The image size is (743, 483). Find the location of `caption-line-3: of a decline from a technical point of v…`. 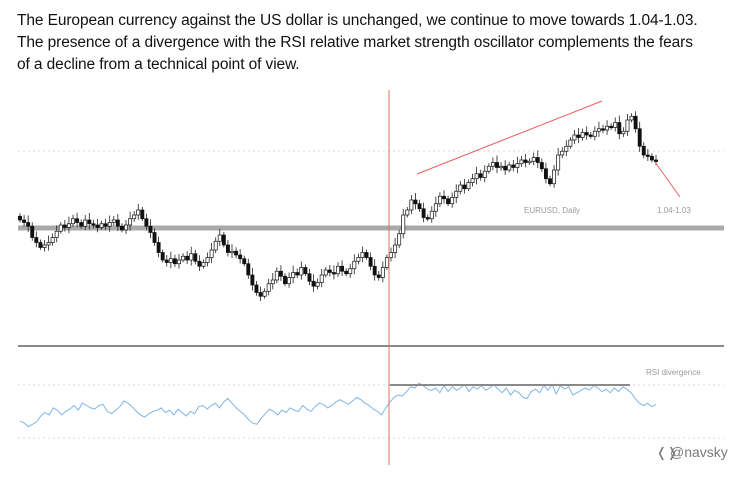

caption-line-3: of a decline from a technical point of v… is located at coordinates (158, 64).